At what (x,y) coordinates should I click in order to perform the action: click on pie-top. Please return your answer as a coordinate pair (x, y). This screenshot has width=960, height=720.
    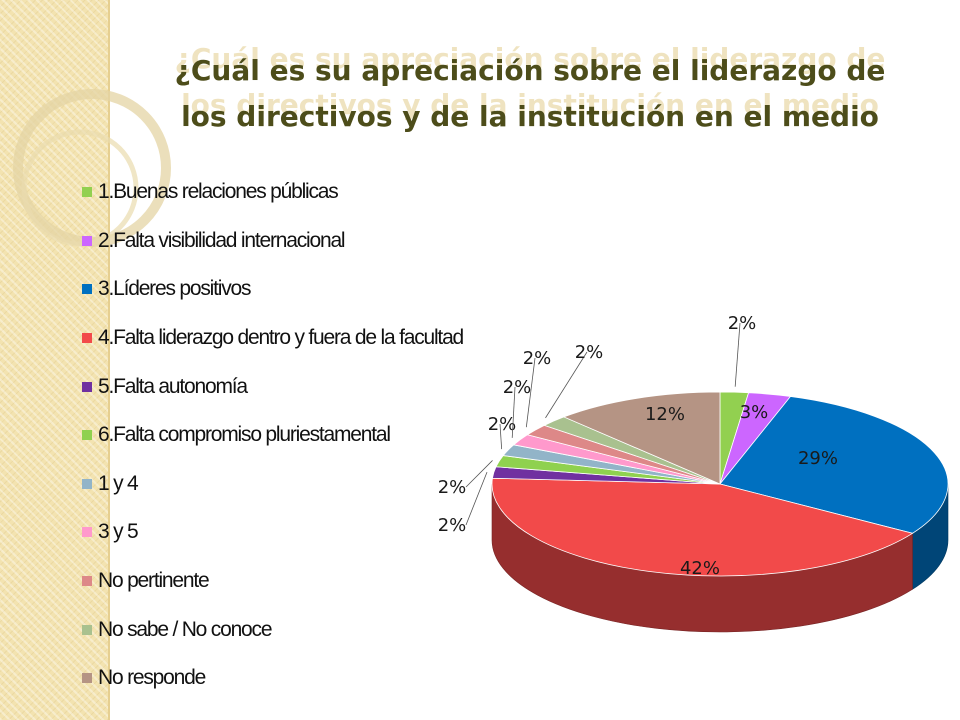
    Looking at the image, I should click on (720, 484).